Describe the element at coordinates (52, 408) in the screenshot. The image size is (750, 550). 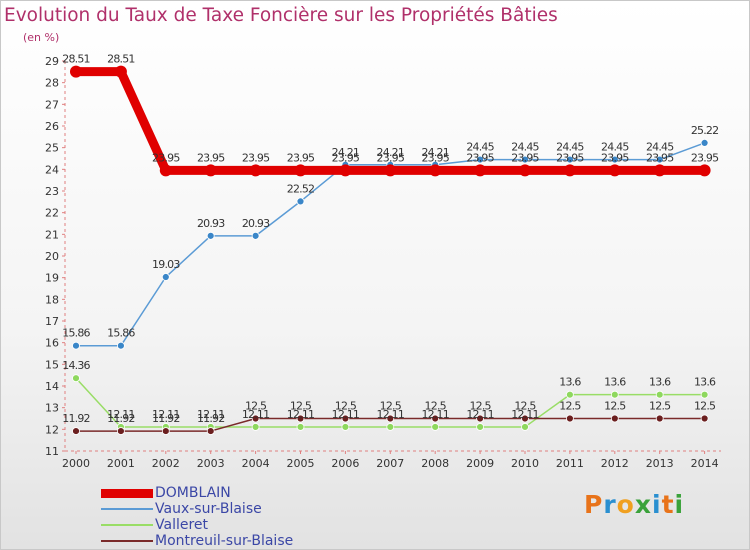
I see `y-tick-label: 13` at that location.